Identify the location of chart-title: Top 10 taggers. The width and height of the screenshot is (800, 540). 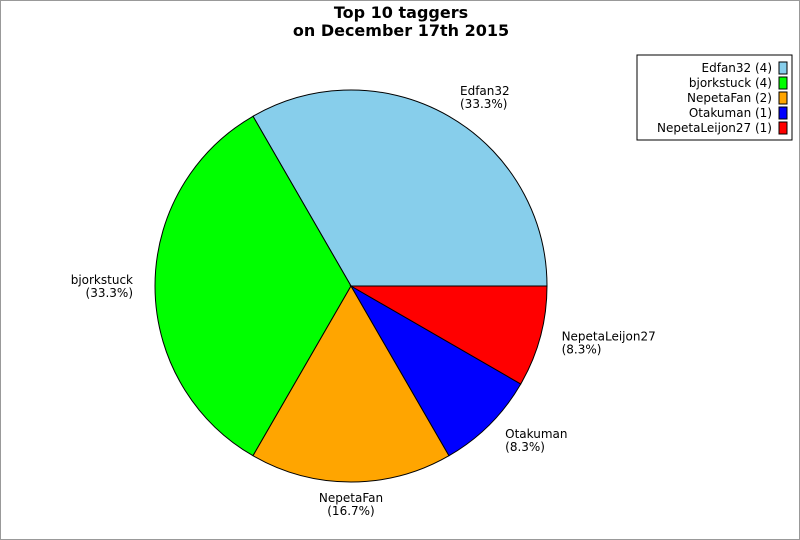
(401, 12).